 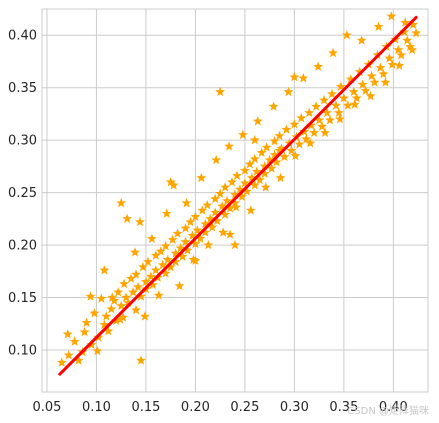 I want to click on y-tick-label: 0.20, so click(x=22, y=246).